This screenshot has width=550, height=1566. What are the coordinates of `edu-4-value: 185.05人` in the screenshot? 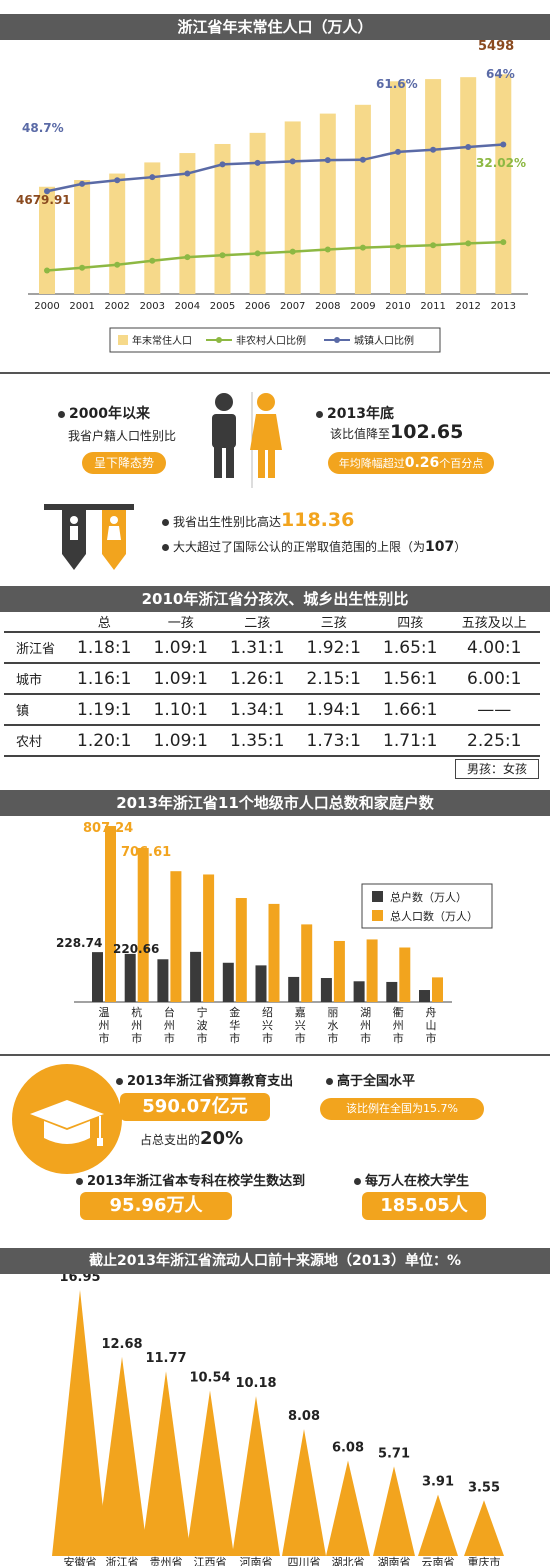 It's located at (424, 1206).